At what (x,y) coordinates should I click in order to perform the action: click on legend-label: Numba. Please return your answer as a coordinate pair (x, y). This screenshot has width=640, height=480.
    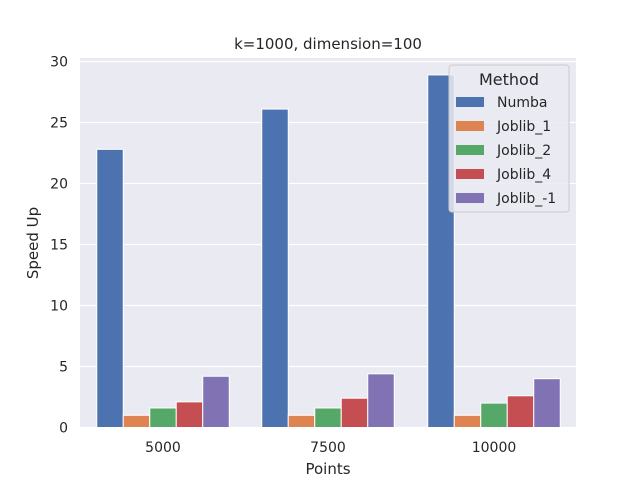
    Looking at the image, I should click on (522, 103).